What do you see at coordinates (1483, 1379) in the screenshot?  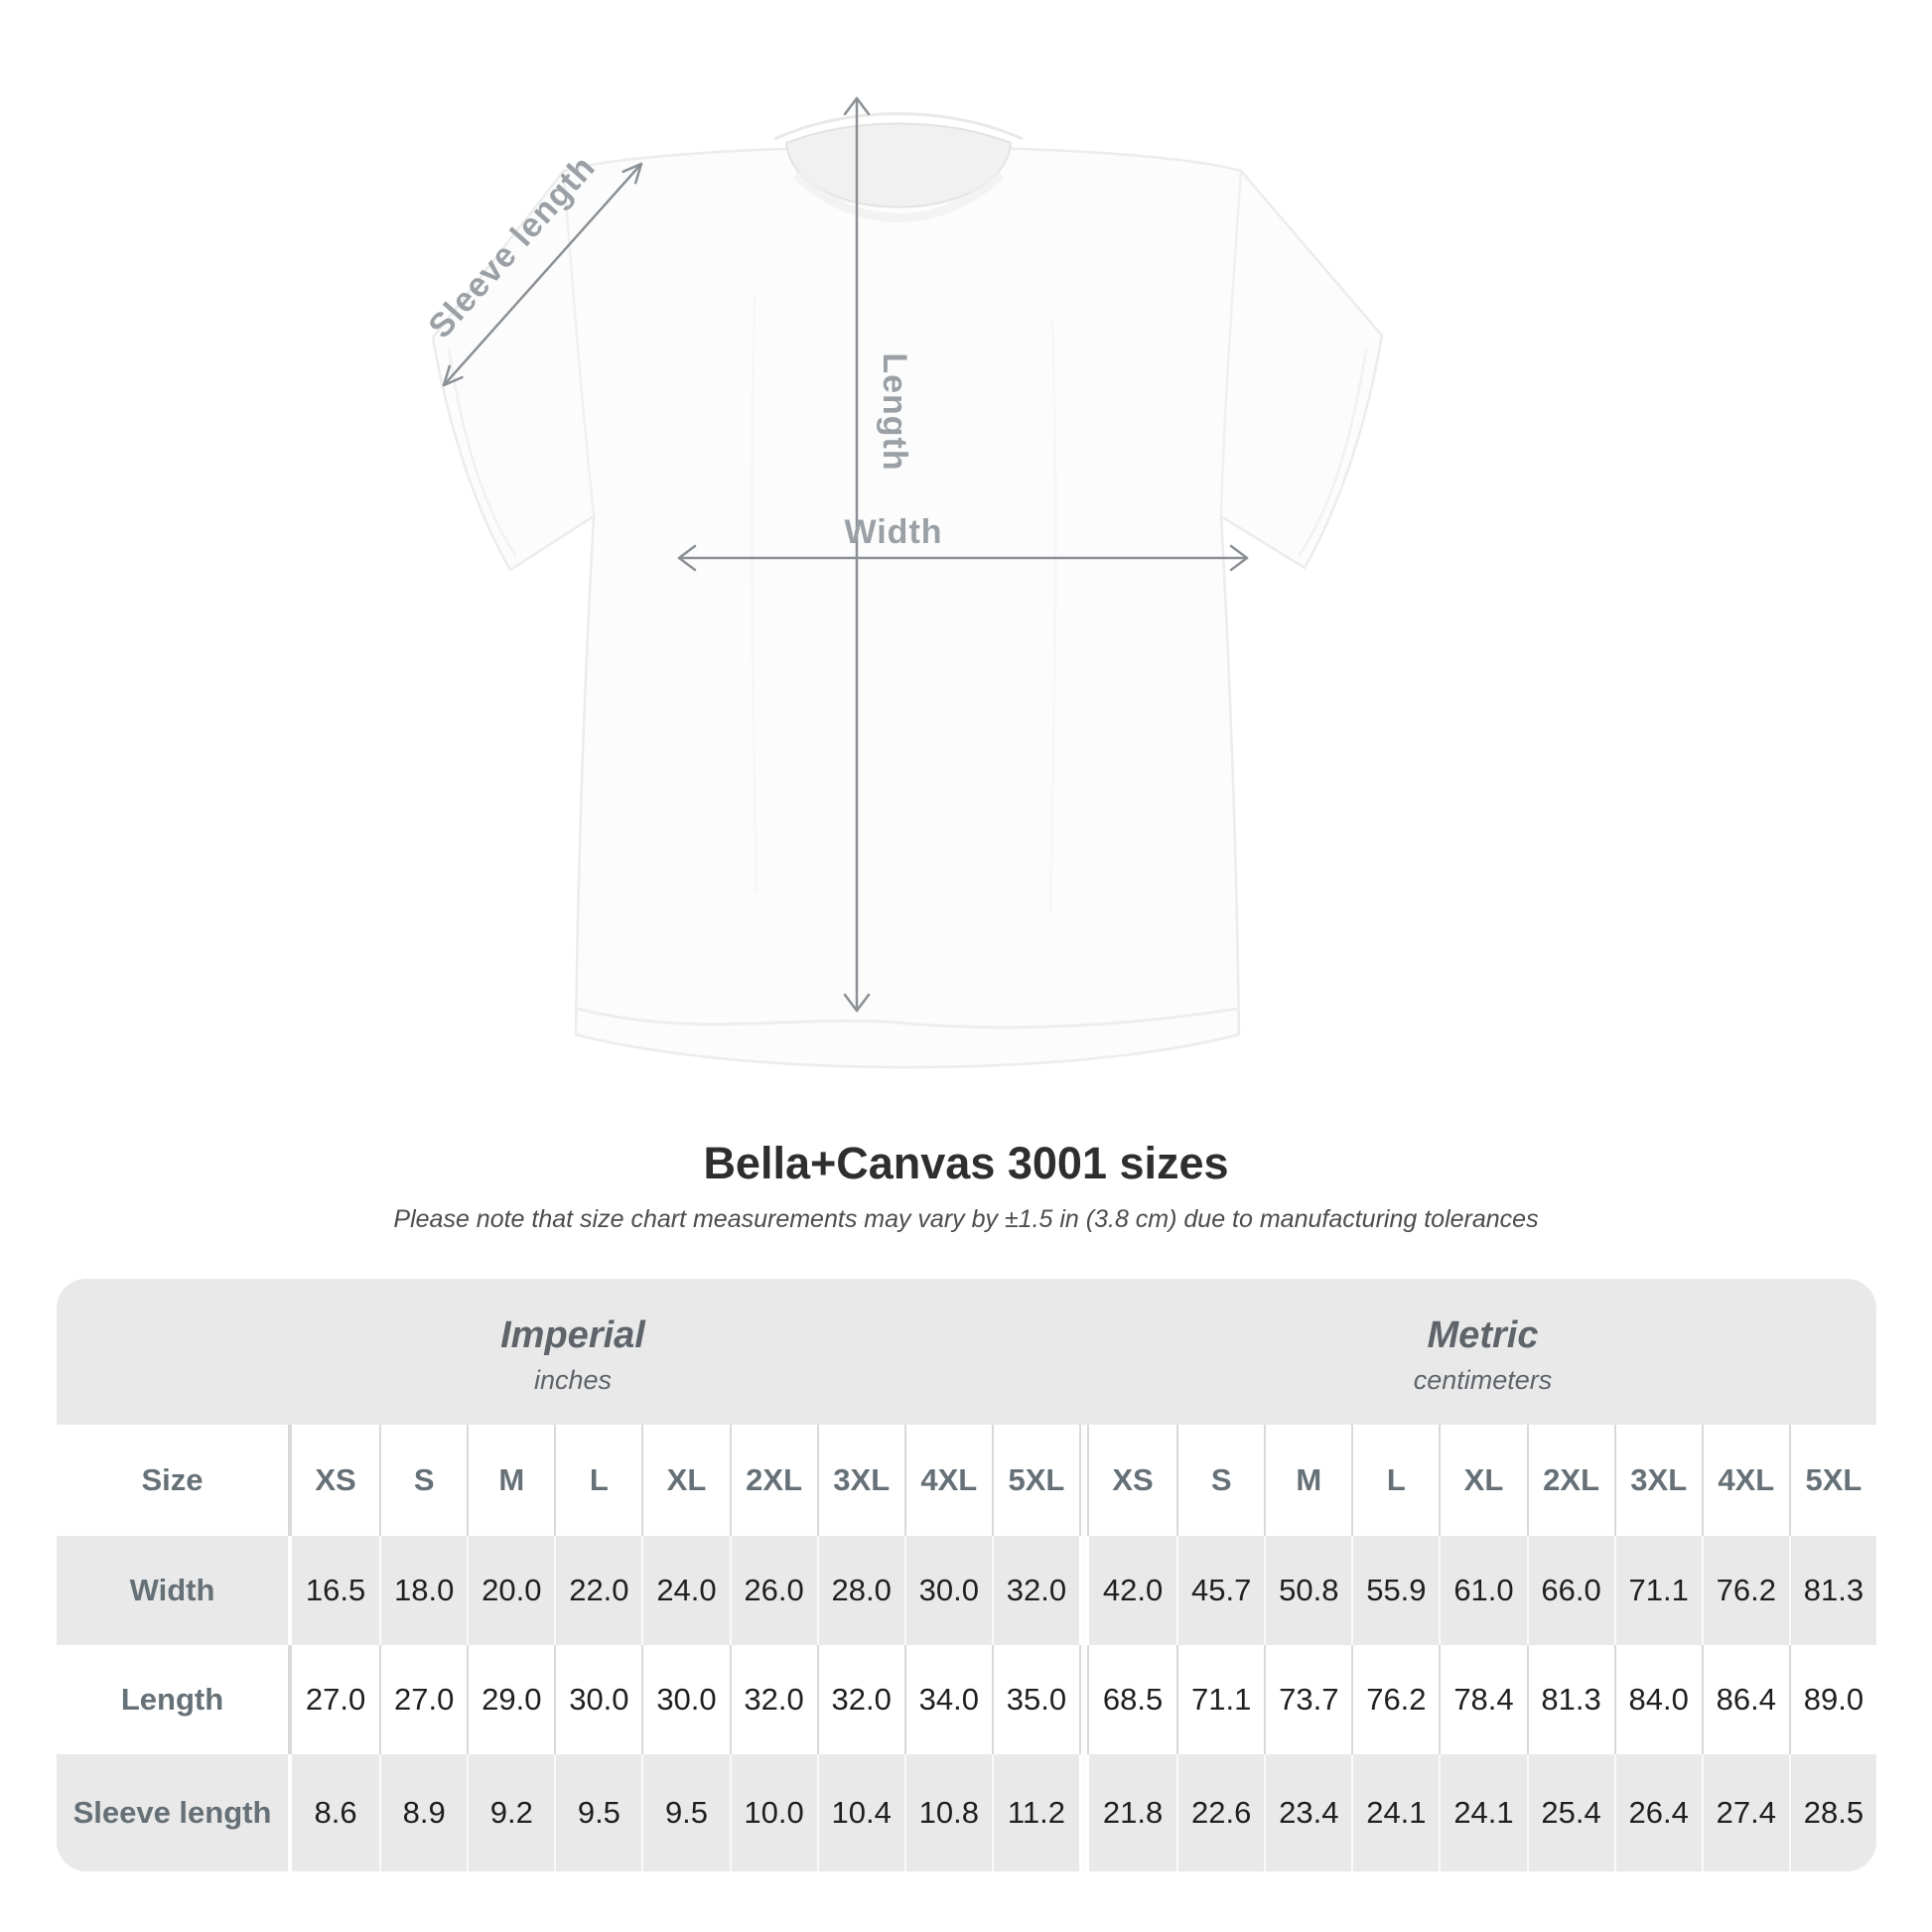 I see `metric-unit-label: centimeters` at bounding box center [1483, 1379].